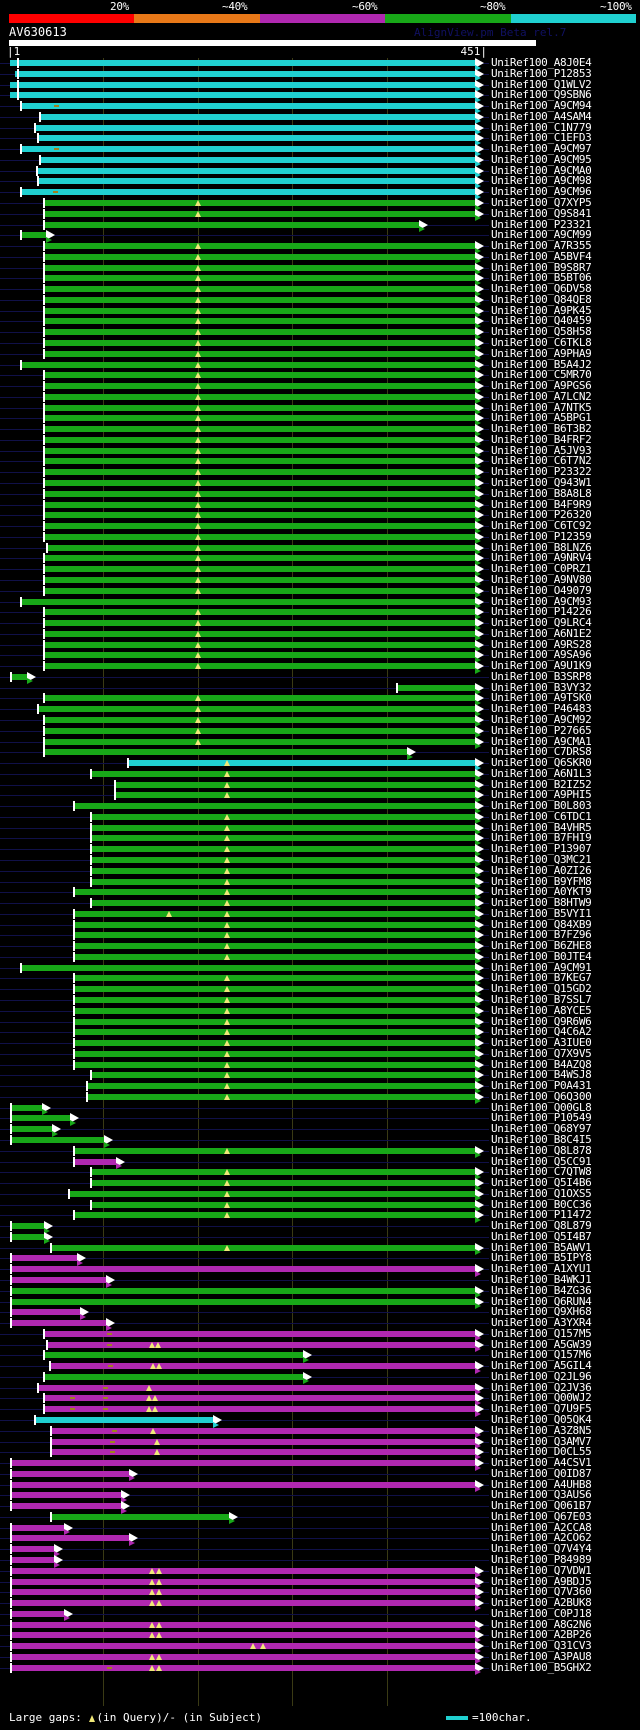 This screenshot has width=640, height=1730. Describe the element at coordinates (320, 1561) in the screenshot. I see `alignment-row: UniRef100_P84989` at that location.